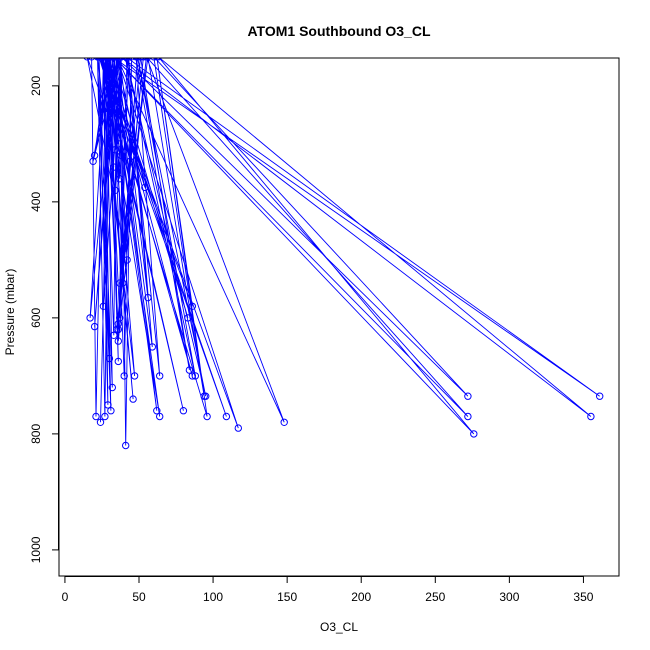  I want to click on y-tick-label: 1000, so click(36, 549).